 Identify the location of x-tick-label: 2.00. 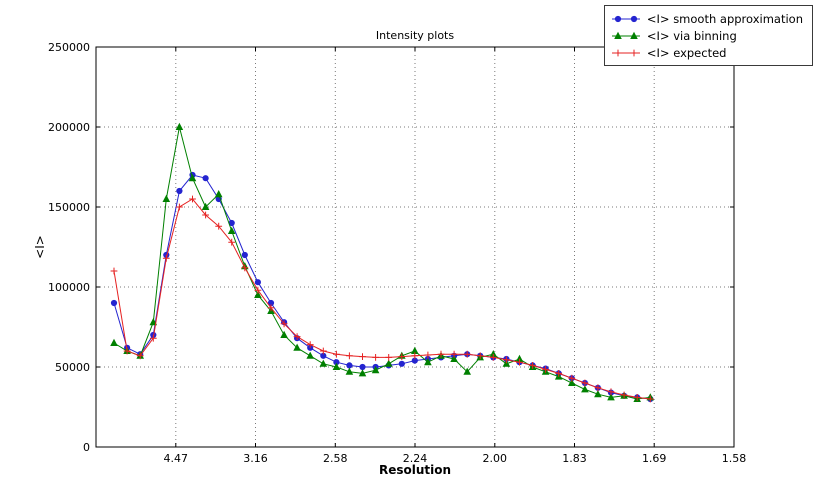
(495, 458).